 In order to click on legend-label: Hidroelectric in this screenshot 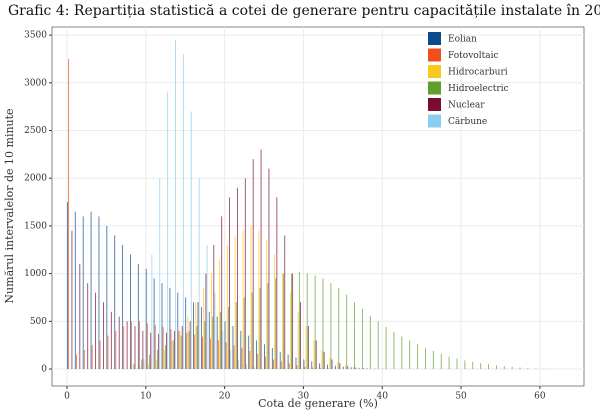, I will do `click(478, 89)`.